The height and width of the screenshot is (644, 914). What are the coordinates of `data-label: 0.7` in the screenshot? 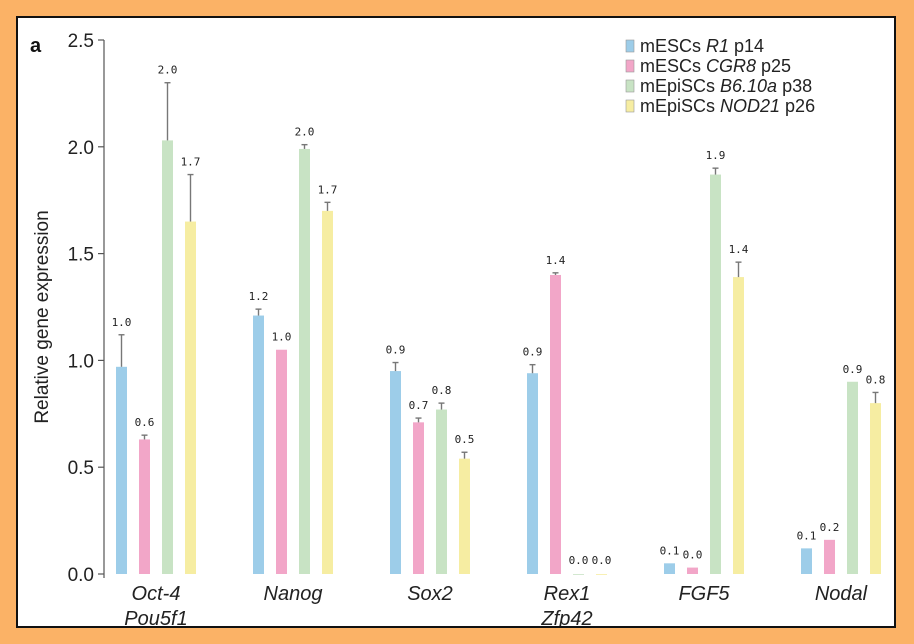 It's located at (419, 405).